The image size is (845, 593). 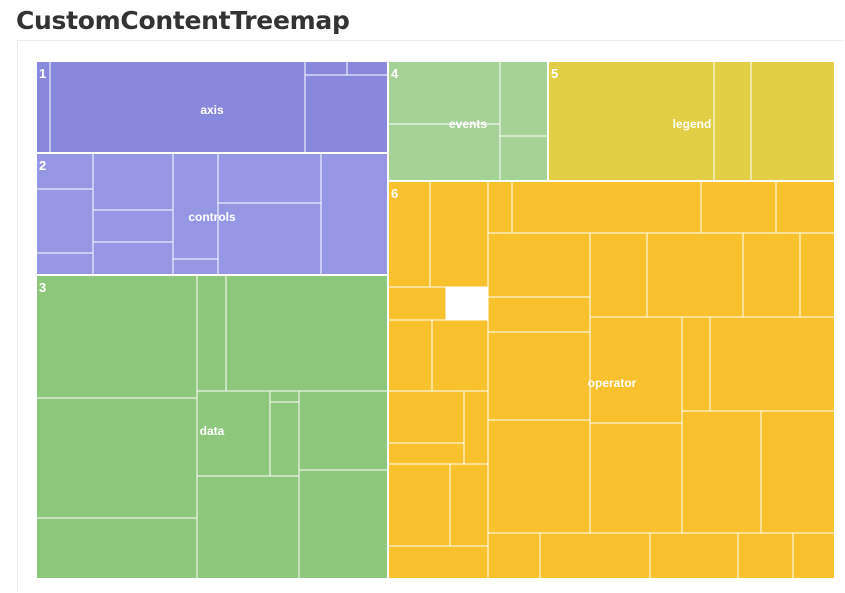 I want to click on treemap-group-events: 4 events, so click(x=468, y=121).